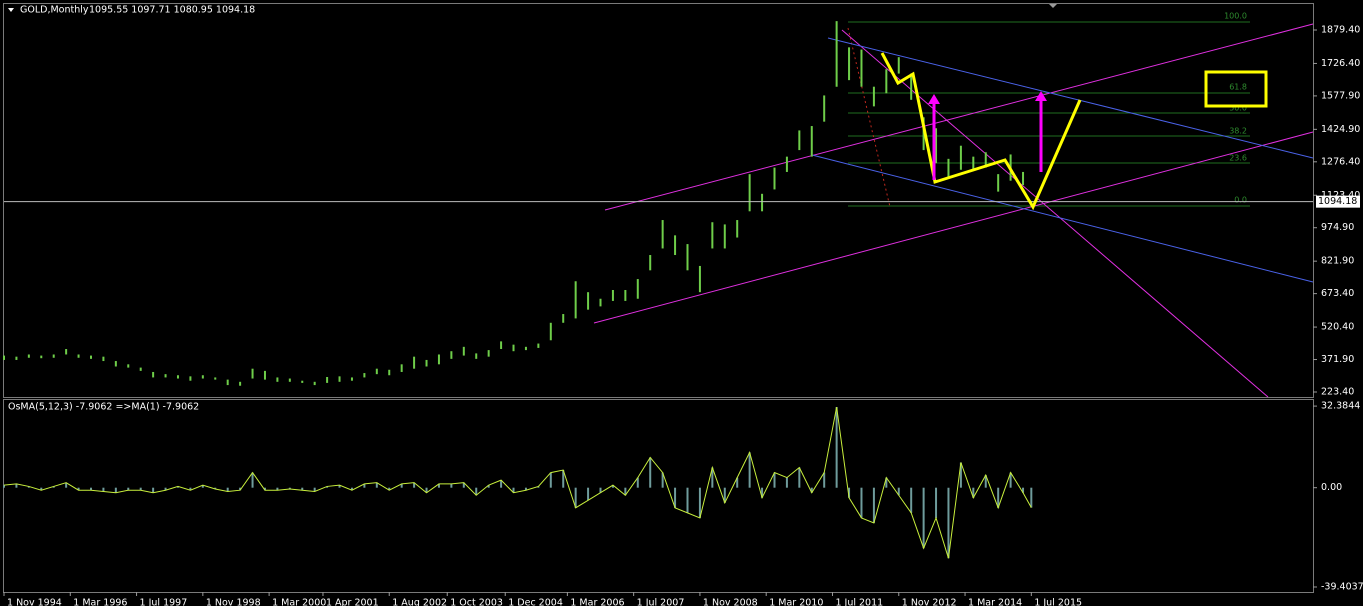 The width and height of the screenshot is (1363, 606). What do you see at coordinates (1342, 586) in the screenshot?
I see `y-tick-label: -39.4037` at bounding box center [1342, 586].